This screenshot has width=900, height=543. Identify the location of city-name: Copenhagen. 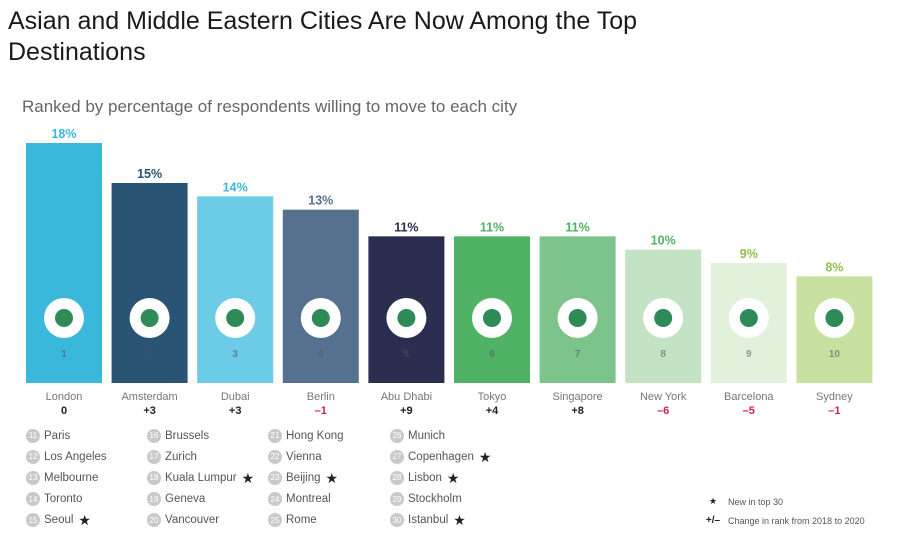
(441, 456).